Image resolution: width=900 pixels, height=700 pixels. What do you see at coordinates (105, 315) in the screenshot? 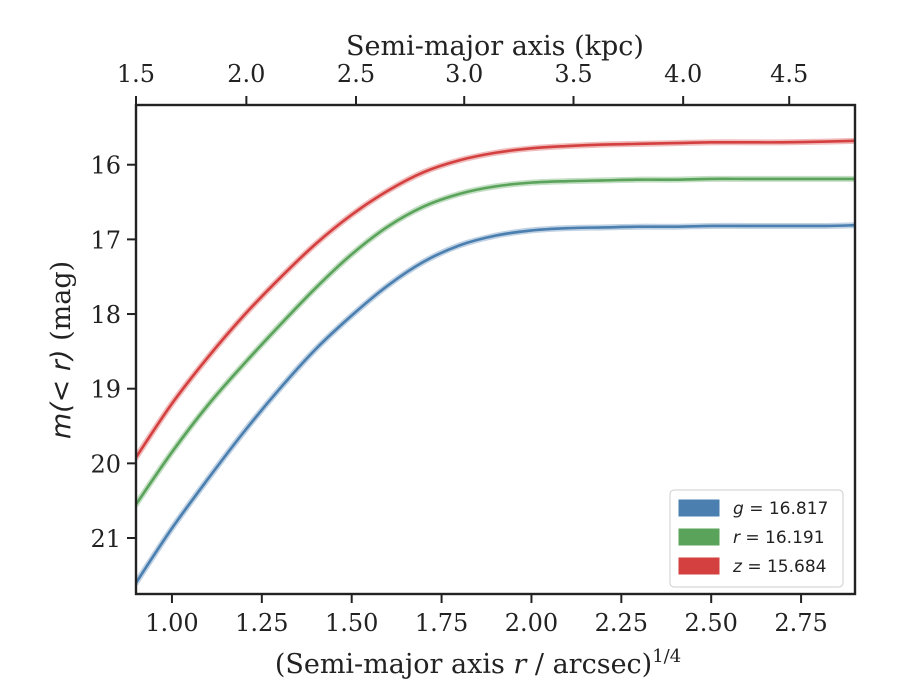
I see `y-tick-label: 18` at bounding box center [105, 315].